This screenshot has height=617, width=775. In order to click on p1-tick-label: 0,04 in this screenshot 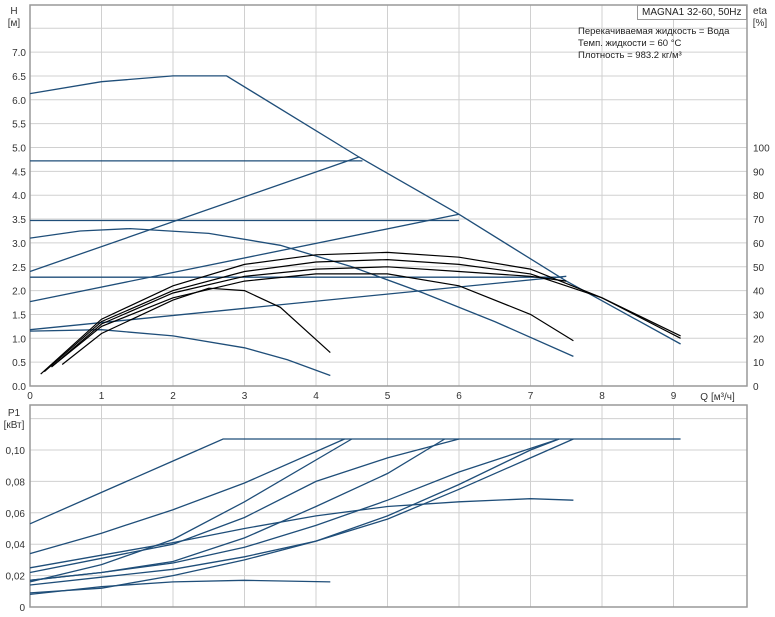, I will do `click(16, 545)`.